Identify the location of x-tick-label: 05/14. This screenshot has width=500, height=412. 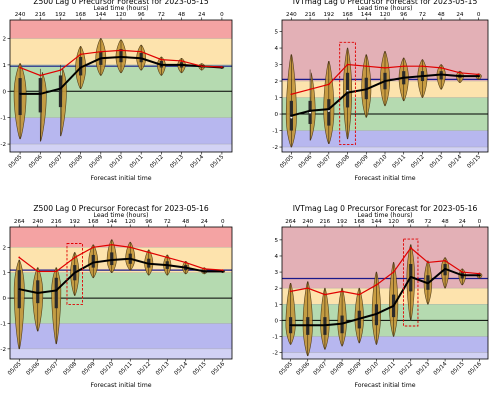
(182, 369).